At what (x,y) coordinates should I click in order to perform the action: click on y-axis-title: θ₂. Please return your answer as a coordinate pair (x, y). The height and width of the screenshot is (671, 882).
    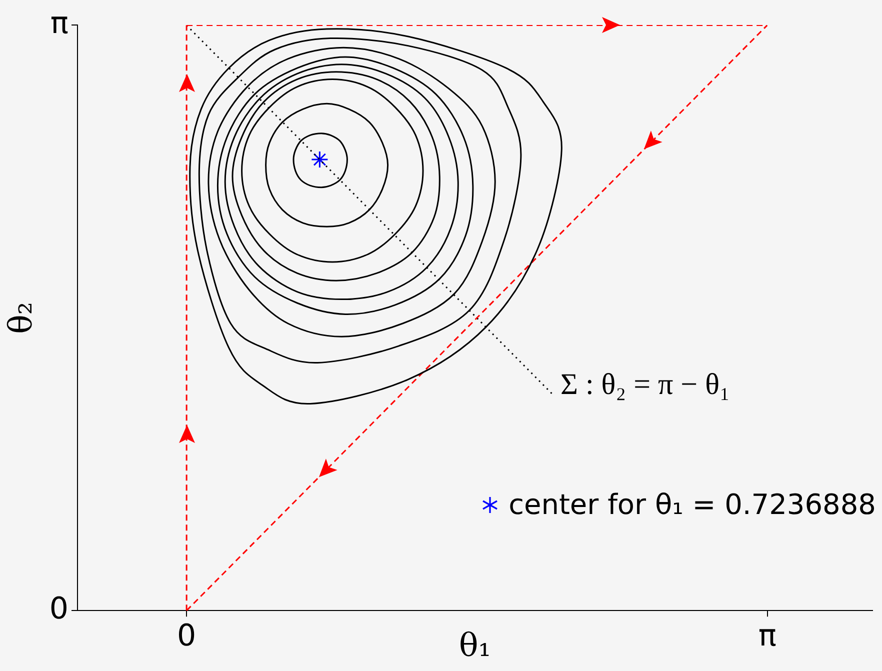
    Looking at the image, I should click on (21, 318).